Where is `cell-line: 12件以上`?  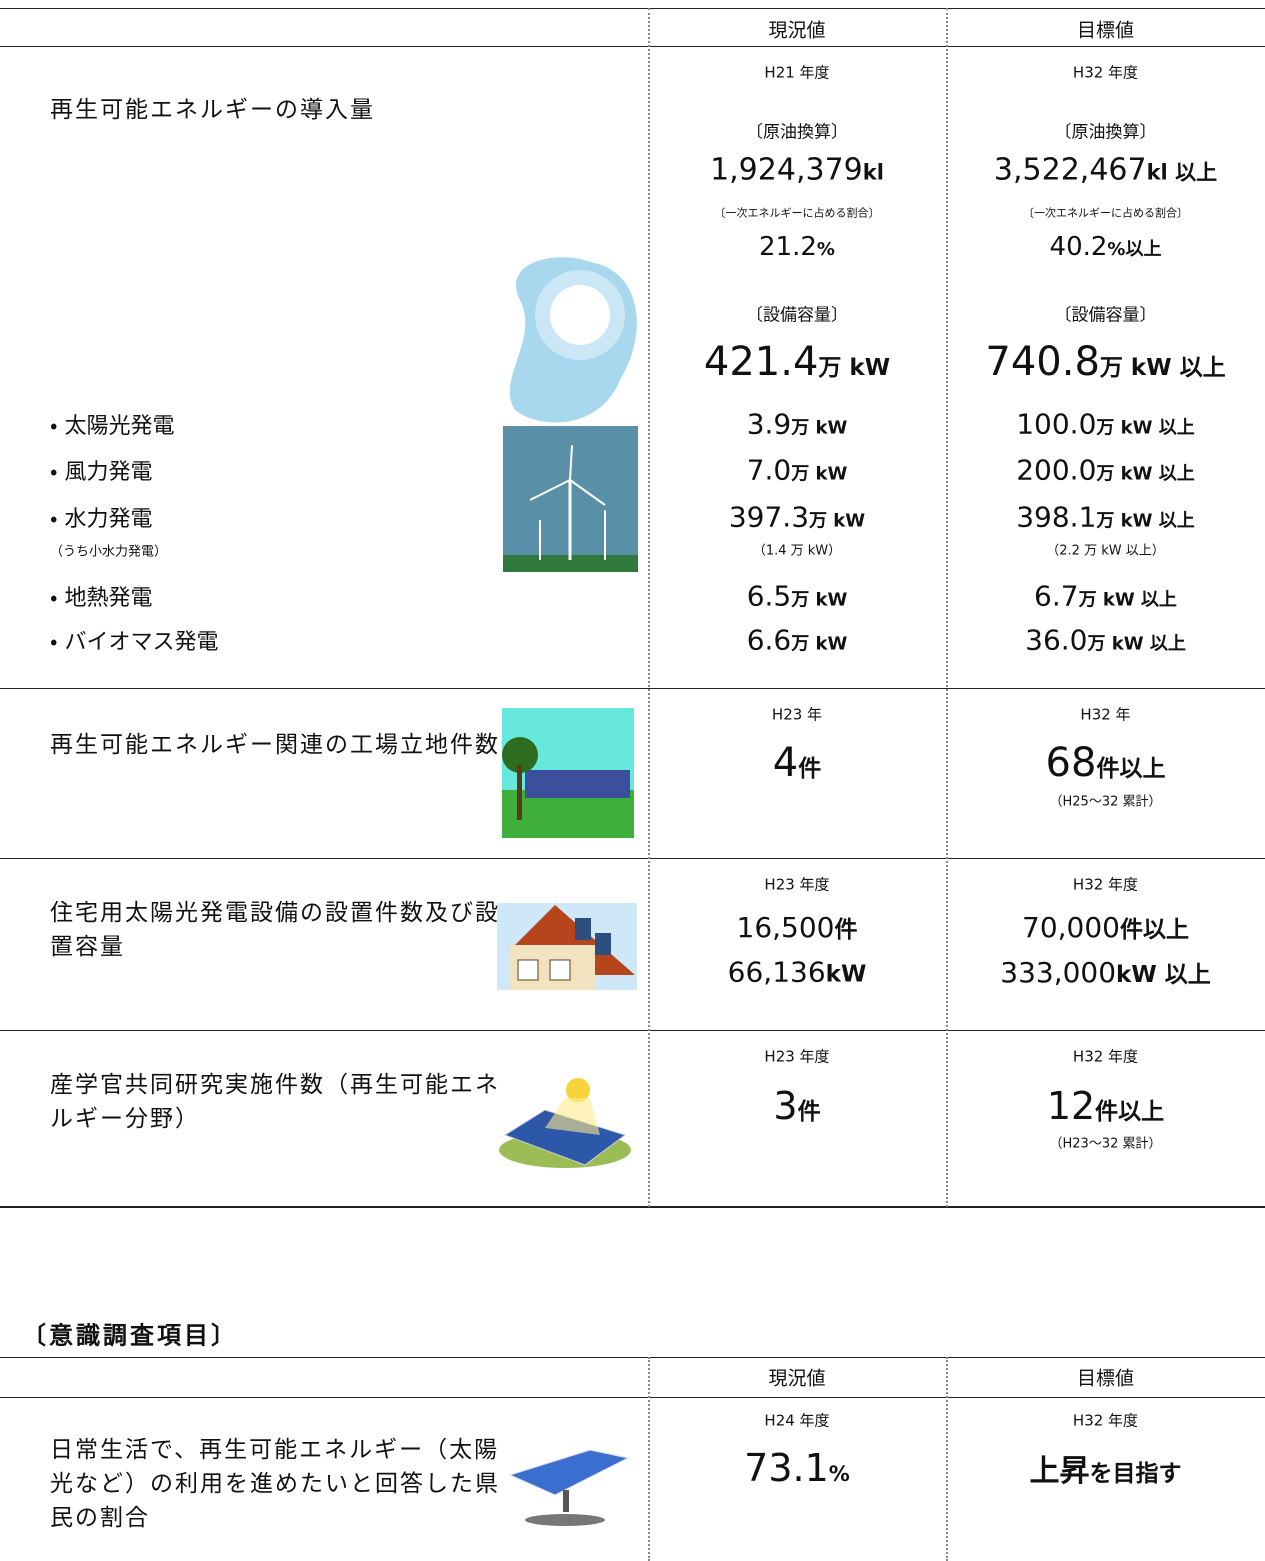
cell-line: 12件以上 is located at coordinates (1105, 1106).